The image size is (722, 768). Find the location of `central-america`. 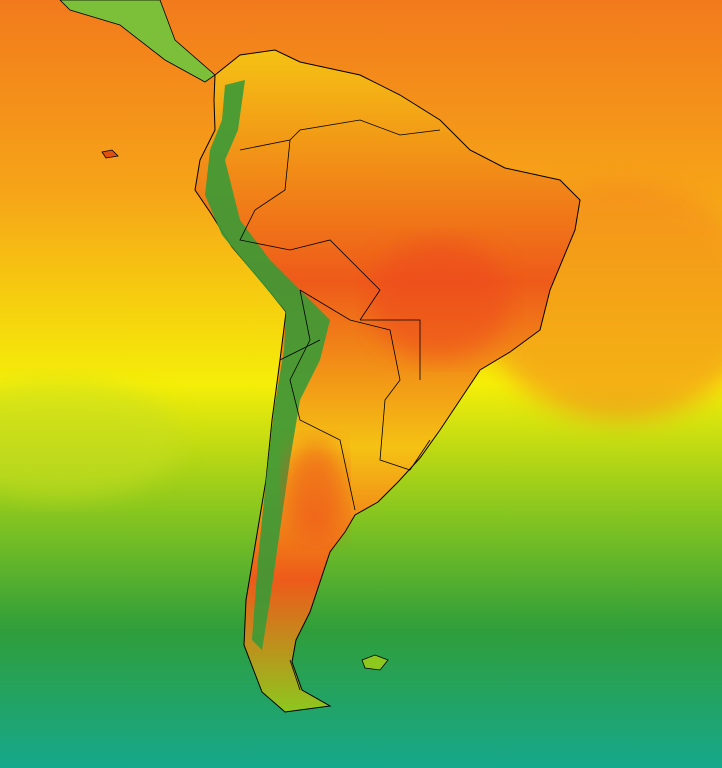

central-america is located at coordinates (137, 41).